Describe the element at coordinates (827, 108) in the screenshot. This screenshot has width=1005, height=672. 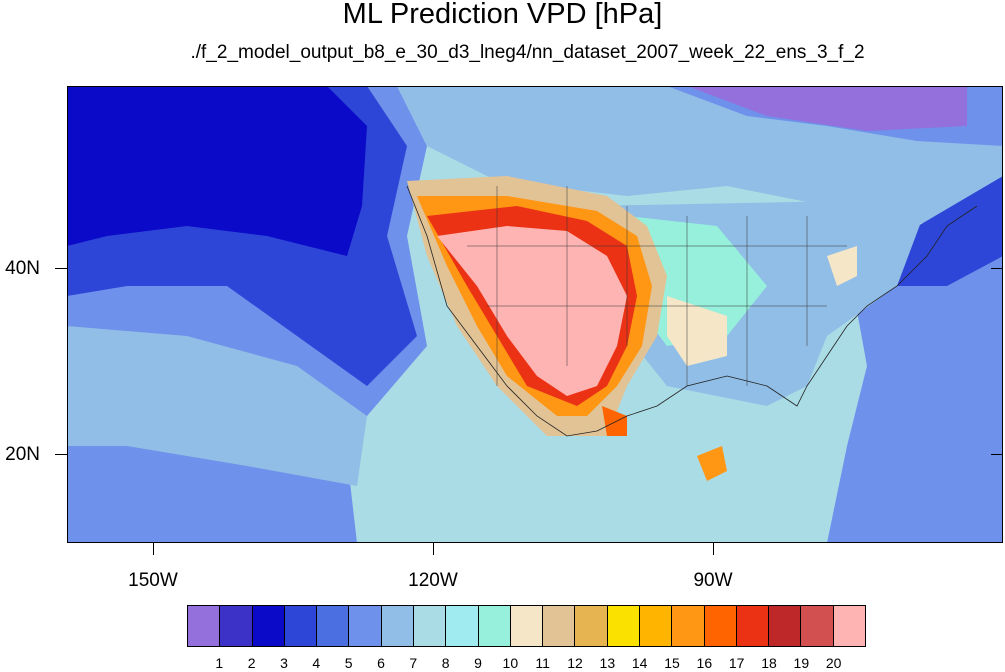
I see `hudson-deep-field` at that location.